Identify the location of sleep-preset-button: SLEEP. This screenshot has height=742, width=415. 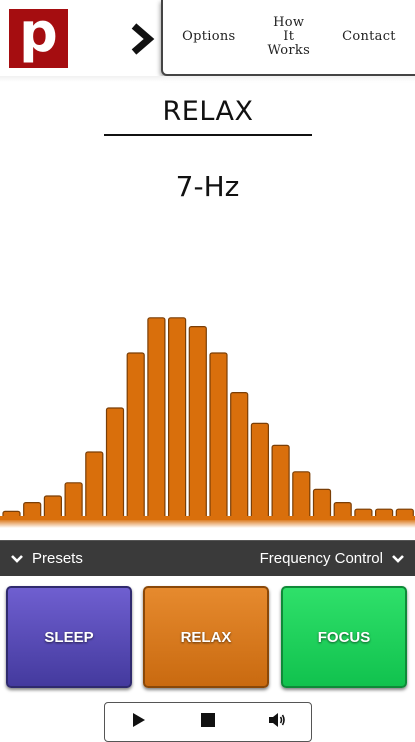
(69, 637).